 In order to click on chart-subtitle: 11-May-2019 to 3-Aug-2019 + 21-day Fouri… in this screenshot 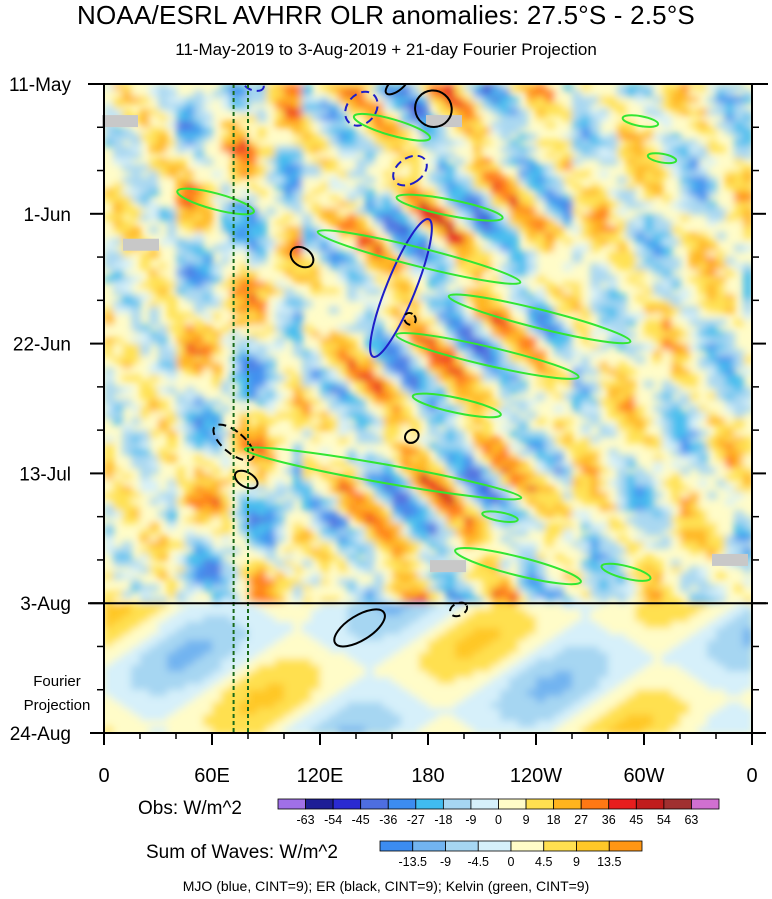, I will do `click(386, 49)`.